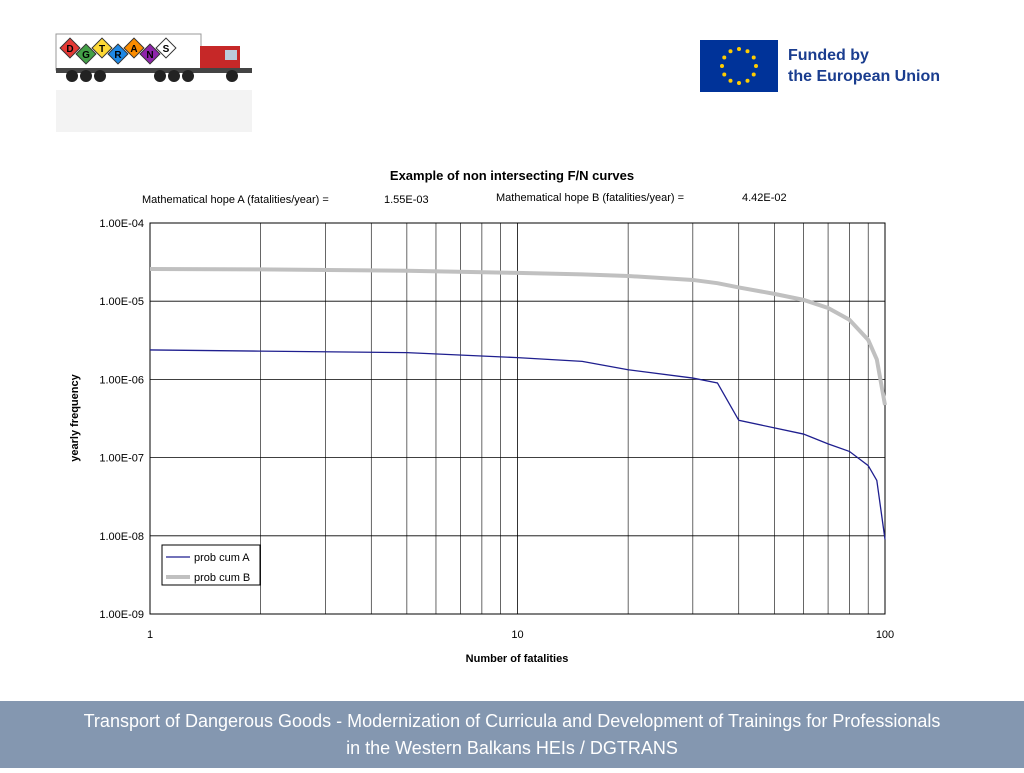 Image resolution: width=1024 pixels, height=773 pixels. What do you see at coordinates (512, 175) in the screenshot?
I see `chart-title: Example of non intersecting F/N curves` at bounding box center [512, 175].